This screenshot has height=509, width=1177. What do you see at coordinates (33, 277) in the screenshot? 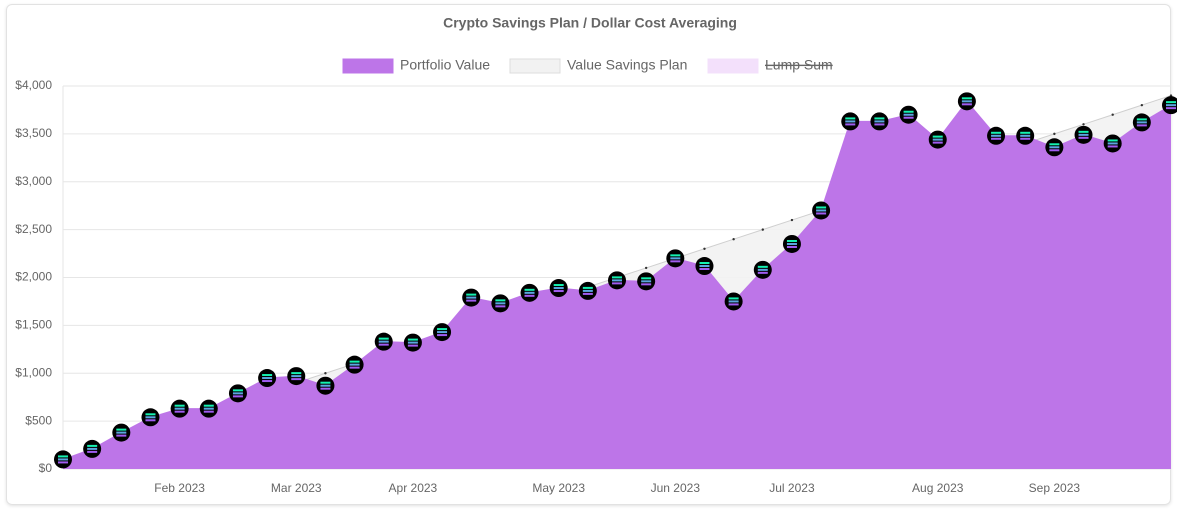
I see `y-tick-label: $2,000` at bounding box center [33, 277].